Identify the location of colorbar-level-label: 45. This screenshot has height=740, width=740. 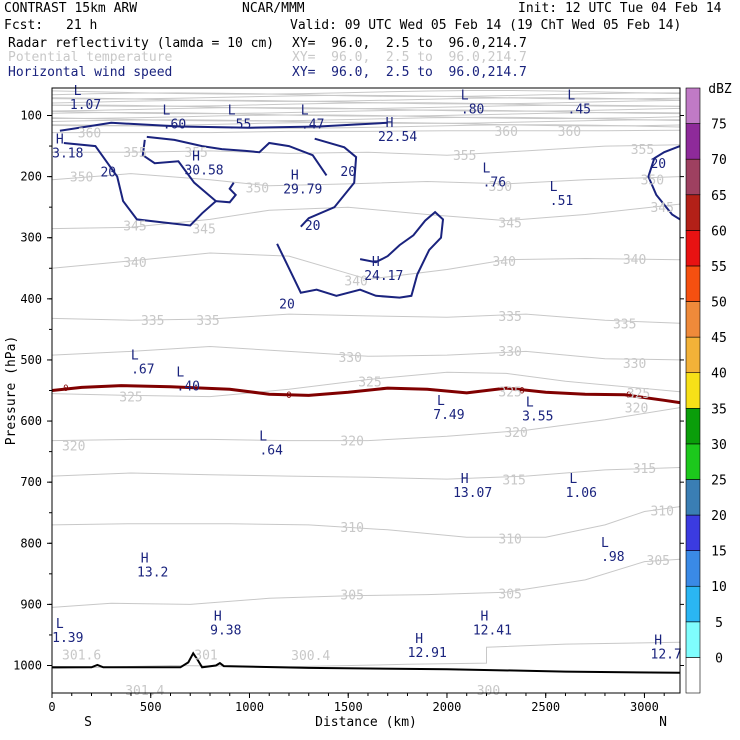
(719, 338).